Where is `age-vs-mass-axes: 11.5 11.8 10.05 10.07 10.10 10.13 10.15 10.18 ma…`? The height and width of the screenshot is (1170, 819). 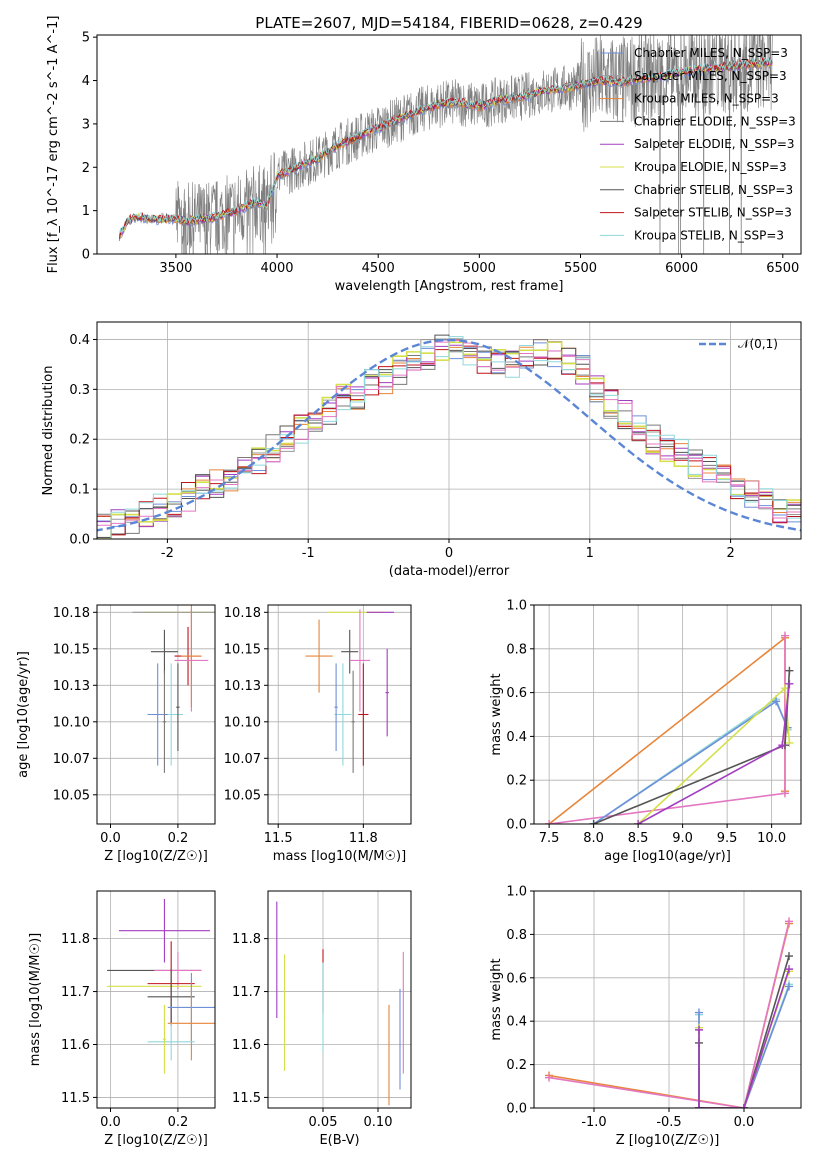
age-vs-mass-axes: 11.5 11.8 10.05 10.07 10.10 10.13 10.15 10.18 ma… is located at coordinates (318, 734).